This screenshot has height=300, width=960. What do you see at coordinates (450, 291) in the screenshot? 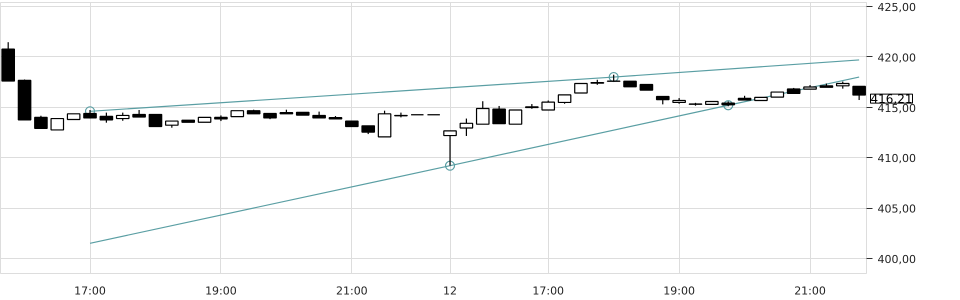
I see `x-tick-label: 12` at bounding box center [450, 291].